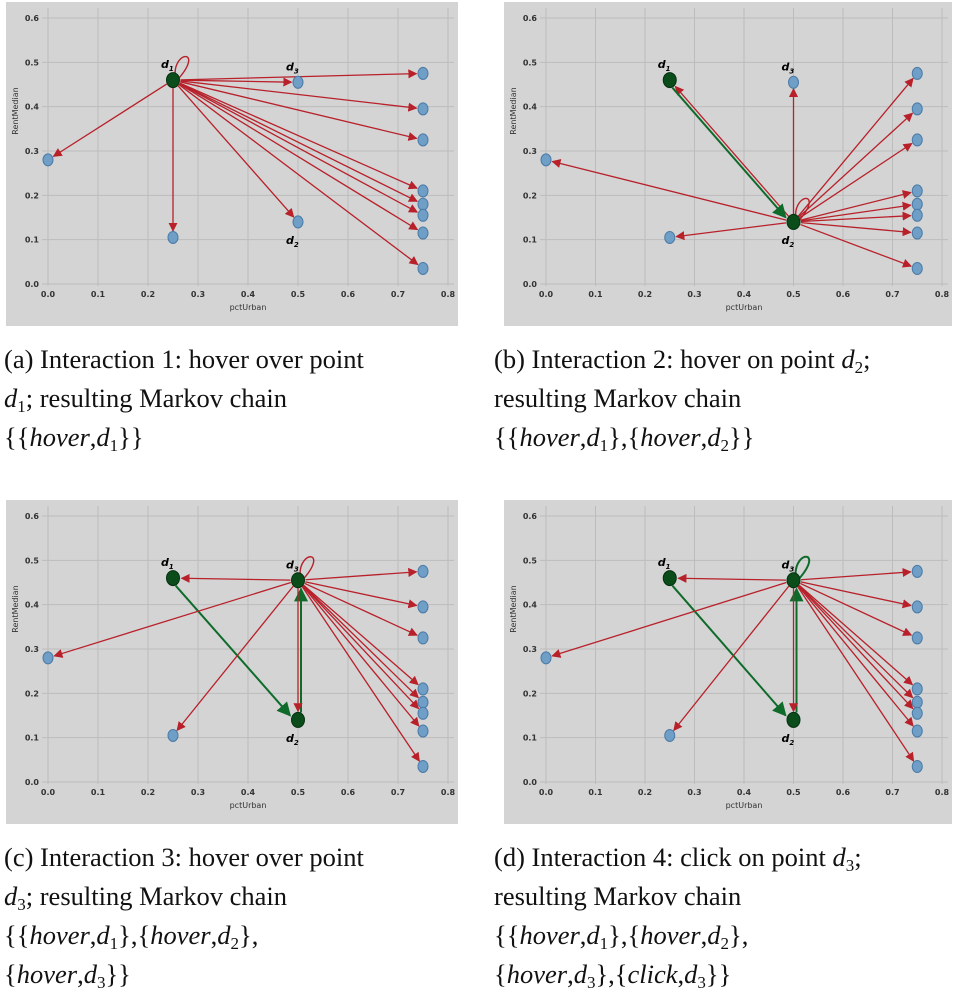  I want to click on chain-point-subscript: 3, so click(101, 982).